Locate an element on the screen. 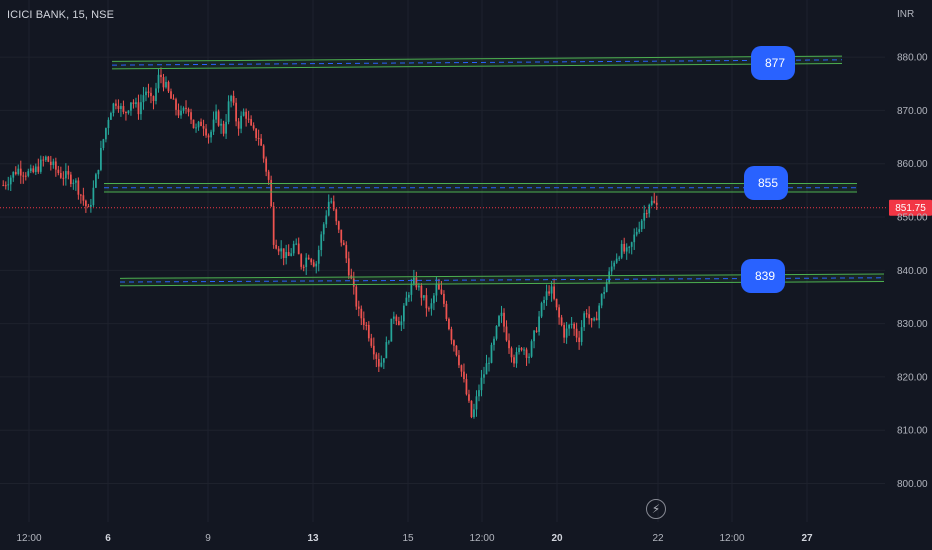 This screenshot has width=932, height=550. lightning-bolt-icon: ⚡ is located at coordinates (656, 509).